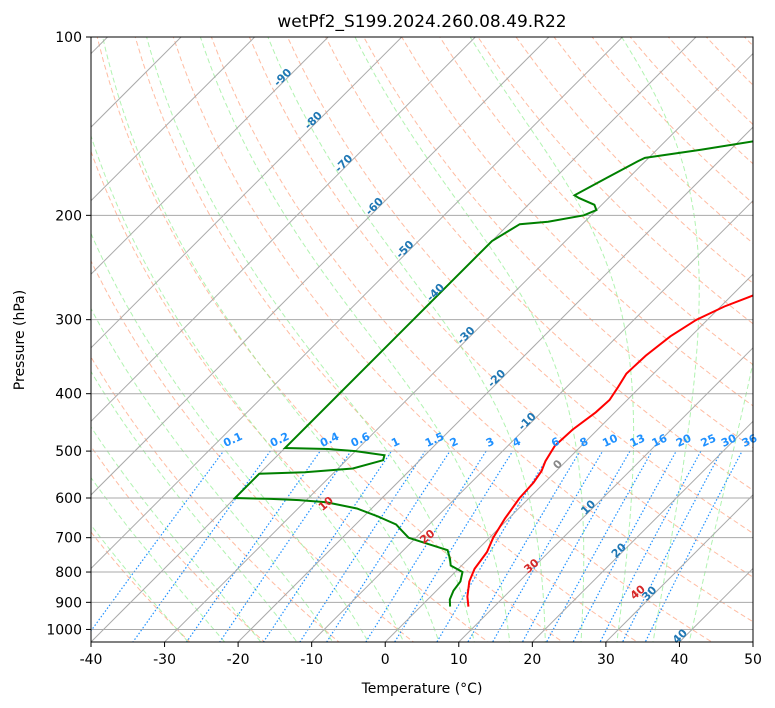 The height and width of the screenshot is (708, 775). What do you see at coordinates (68, 38) in the screenshot?
I see `y-tick-label: 100` at bounding box center [68, 38].